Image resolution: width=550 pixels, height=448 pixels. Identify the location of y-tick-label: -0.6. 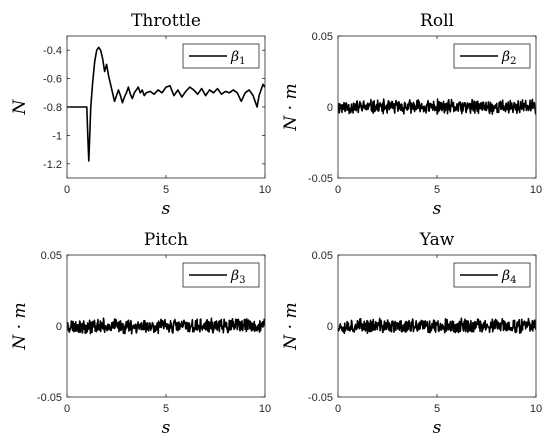
(52, 80).